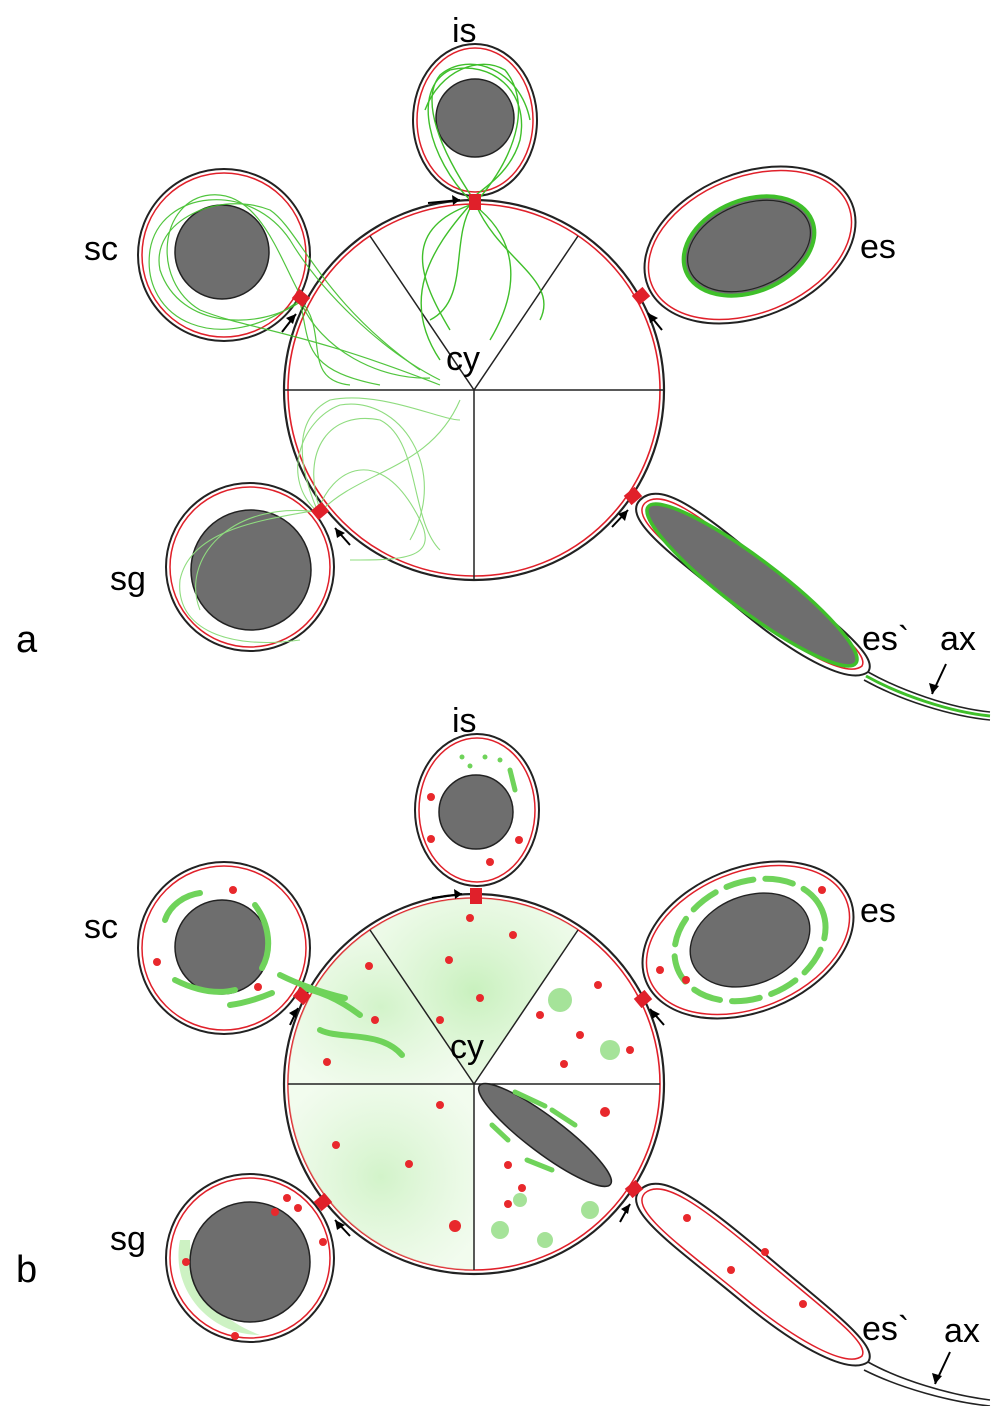  I want to click on panel-letter-b: b, so click(26, 1270).